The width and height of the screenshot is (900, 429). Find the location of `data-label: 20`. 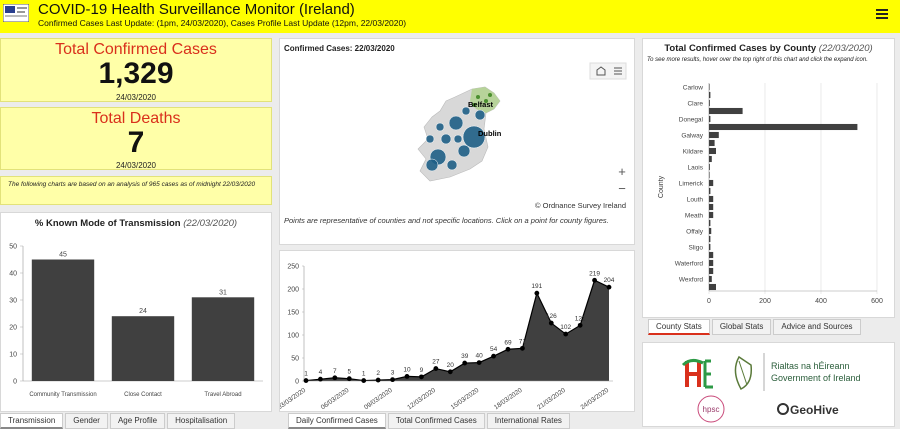

data-label: 20 is located at coordinates (451, 365).